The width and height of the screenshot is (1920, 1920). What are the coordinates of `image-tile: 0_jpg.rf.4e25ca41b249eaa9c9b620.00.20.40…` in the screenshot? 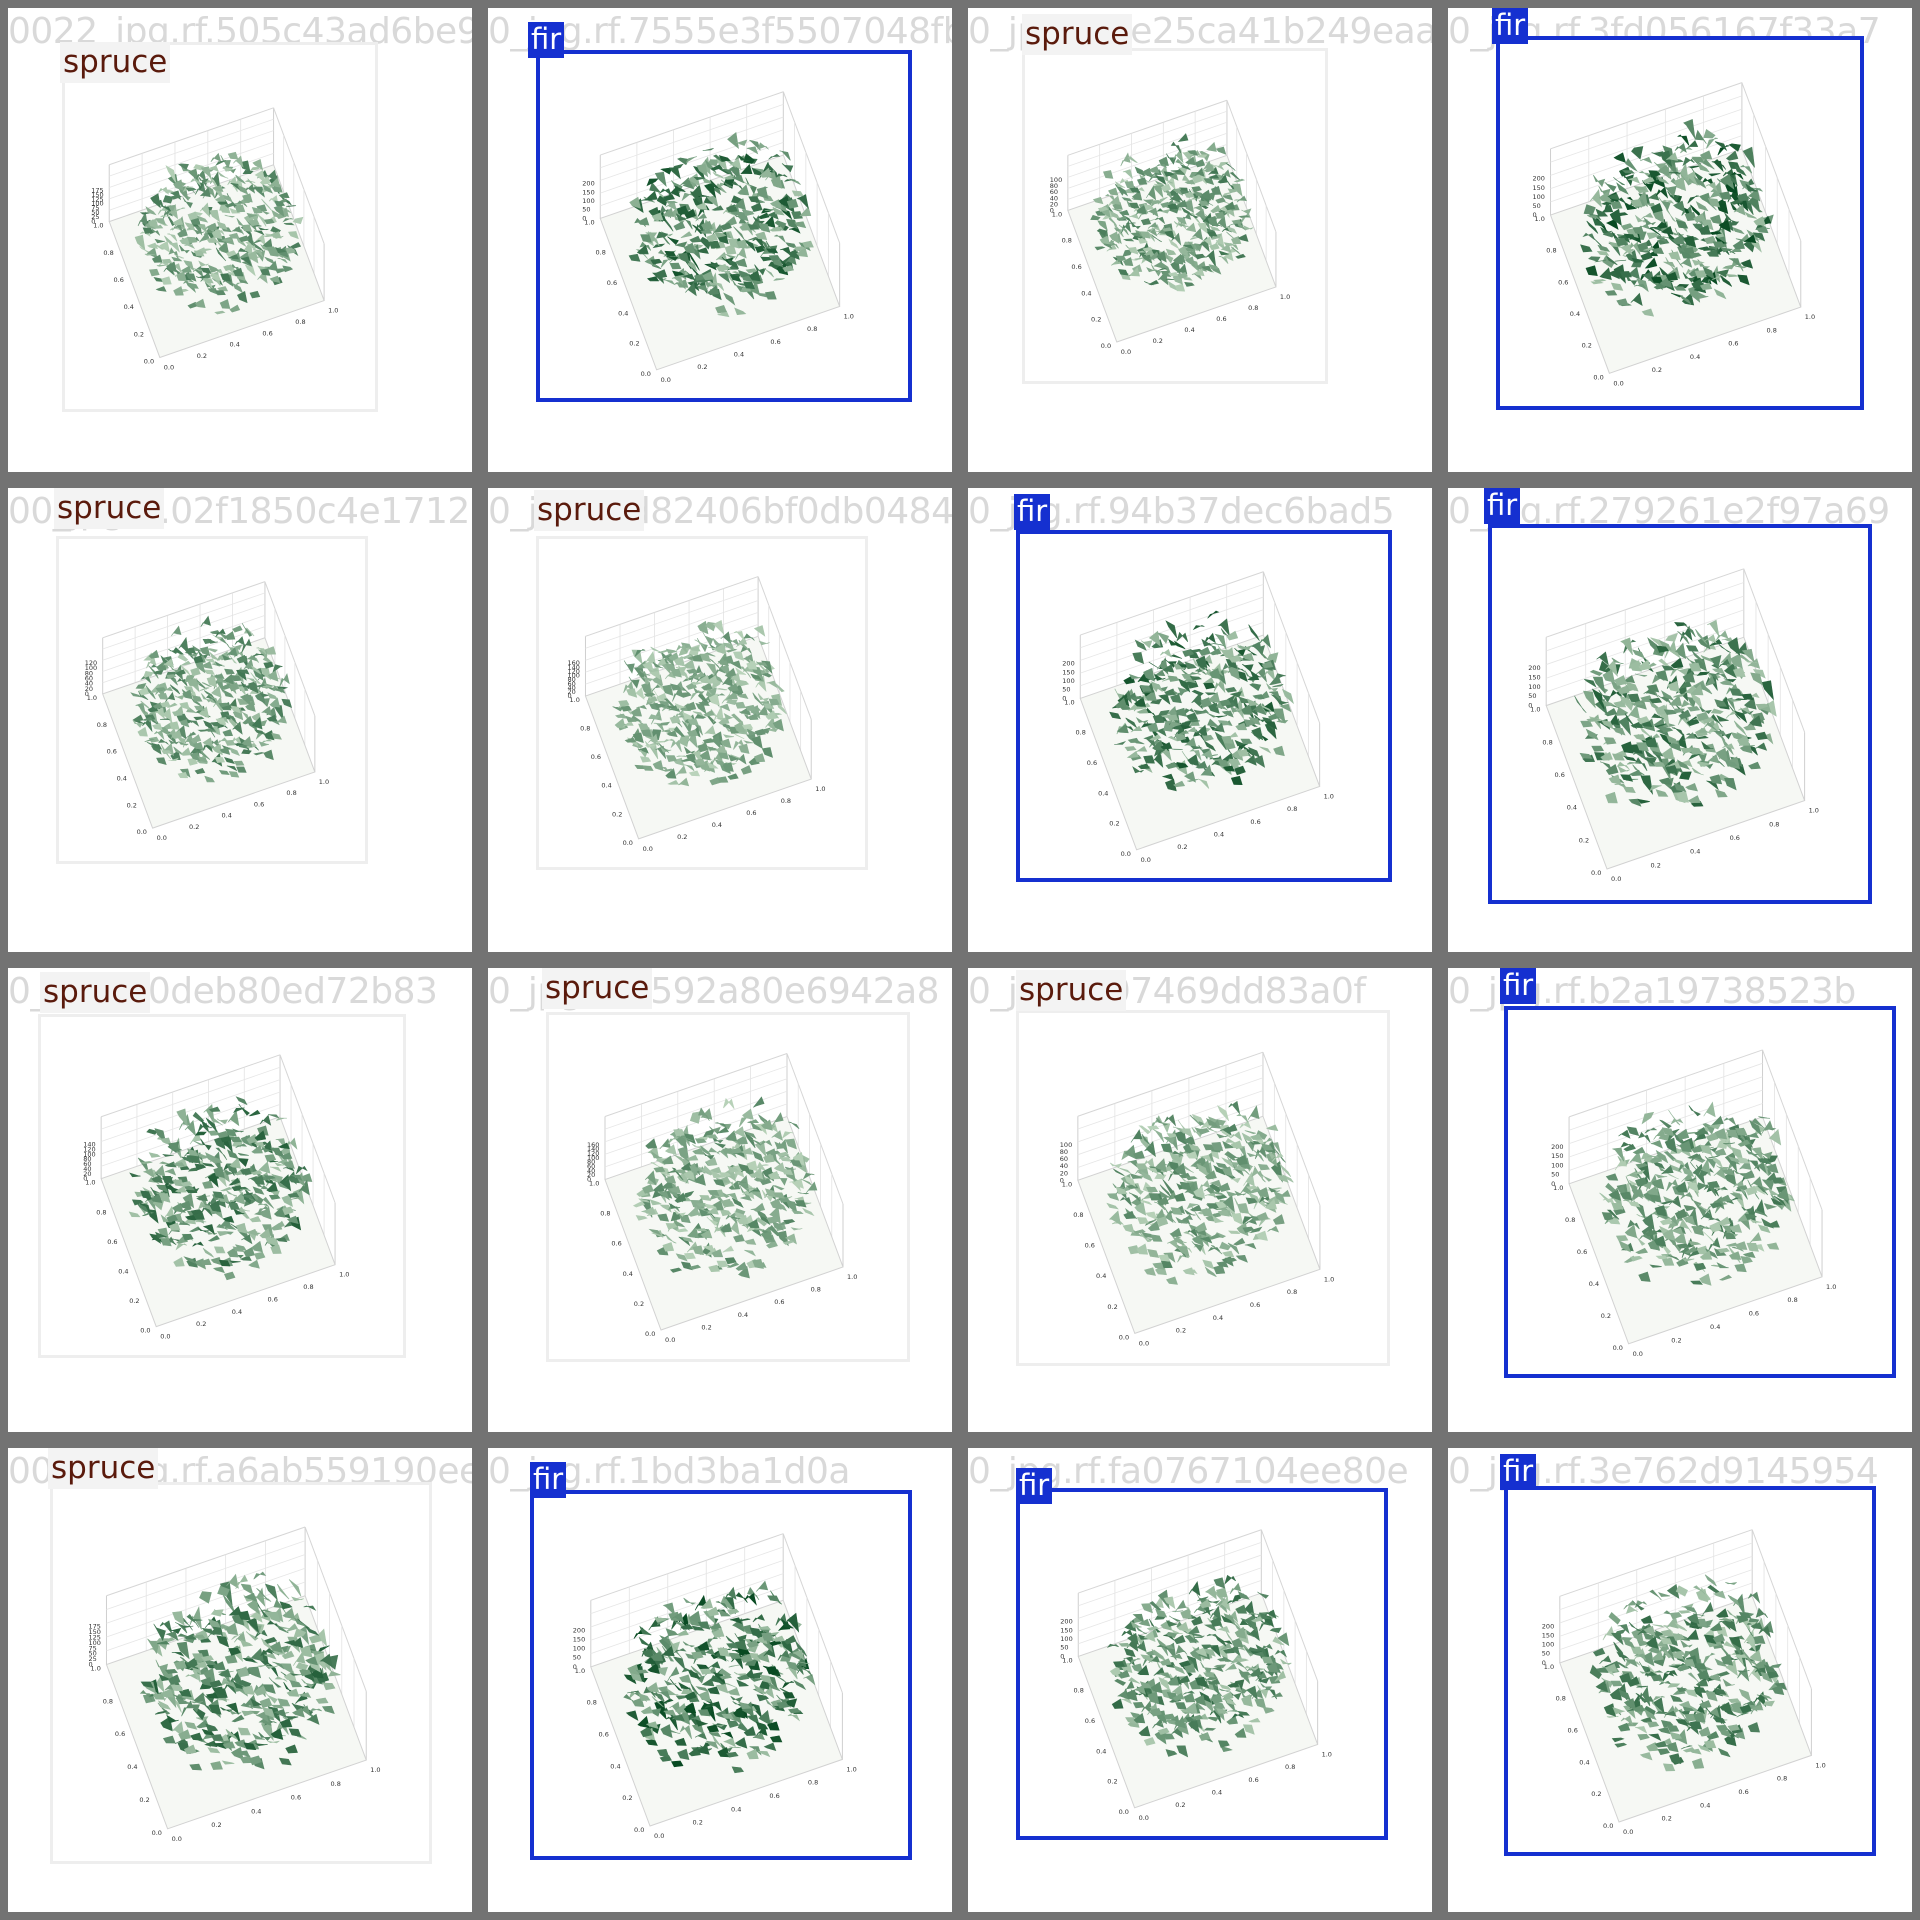 It's located at (1200, 240).